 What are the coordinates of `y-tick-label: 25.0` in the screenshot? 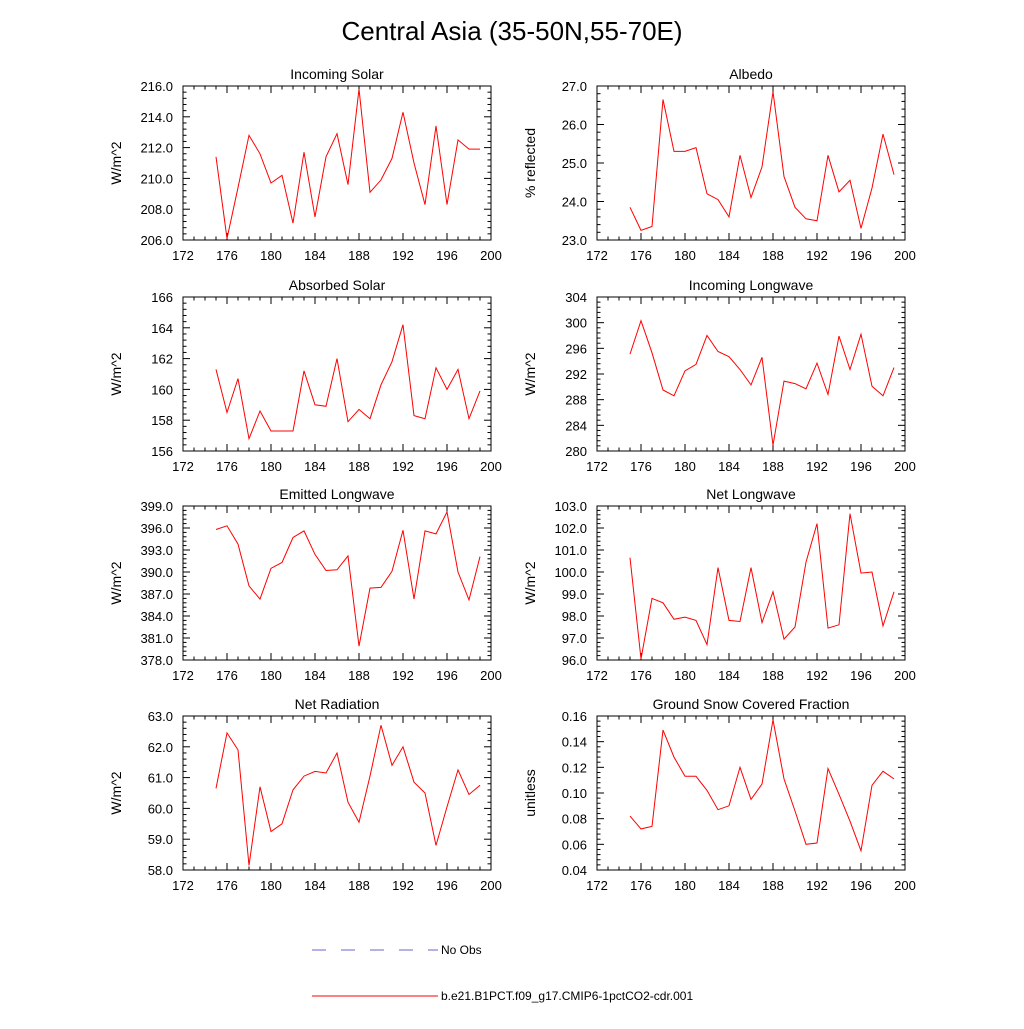 It's located at (574, 163).